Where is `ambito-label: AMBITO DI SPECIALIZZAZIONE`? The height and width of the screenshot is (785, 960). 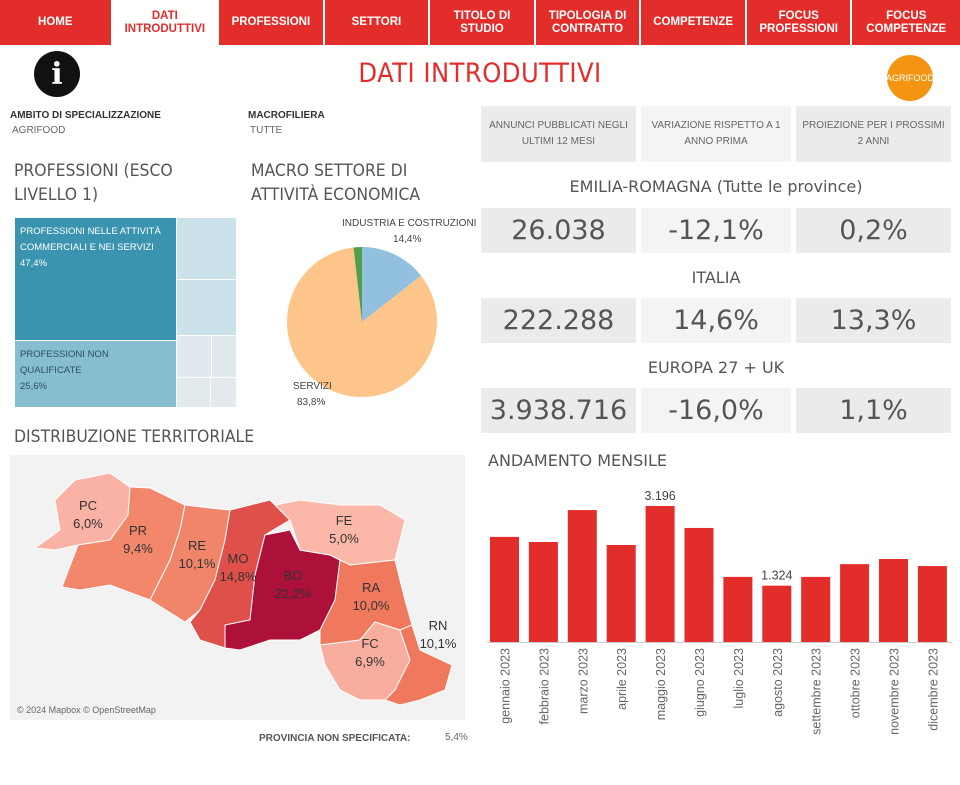 ambito-label: AMBITO DI SPECIALIZZAZIONE is located at coordinates (85, 115).